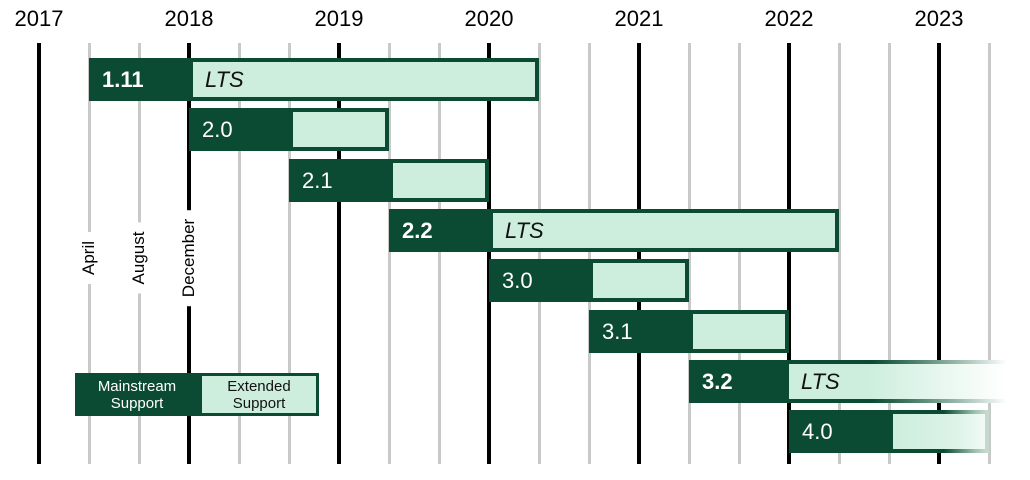 This screenshot has width=1030, height=480. What do you see at coordinates (909, 381) in the screenshot?
I see `extended-bar-3.2: LTS` at bounding box center [909, 381].